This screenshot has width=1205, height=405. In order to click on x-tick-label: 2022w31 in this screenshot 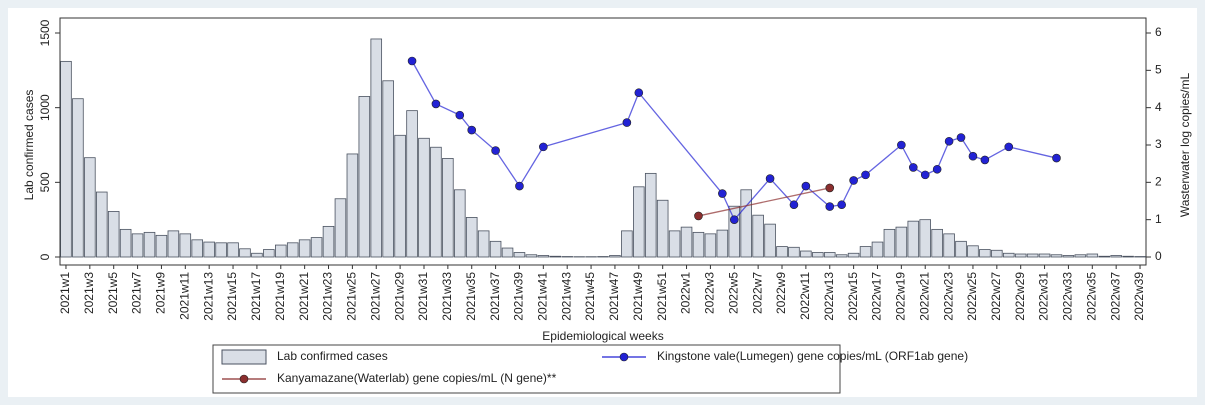, I will do `click(1044, 296)`.